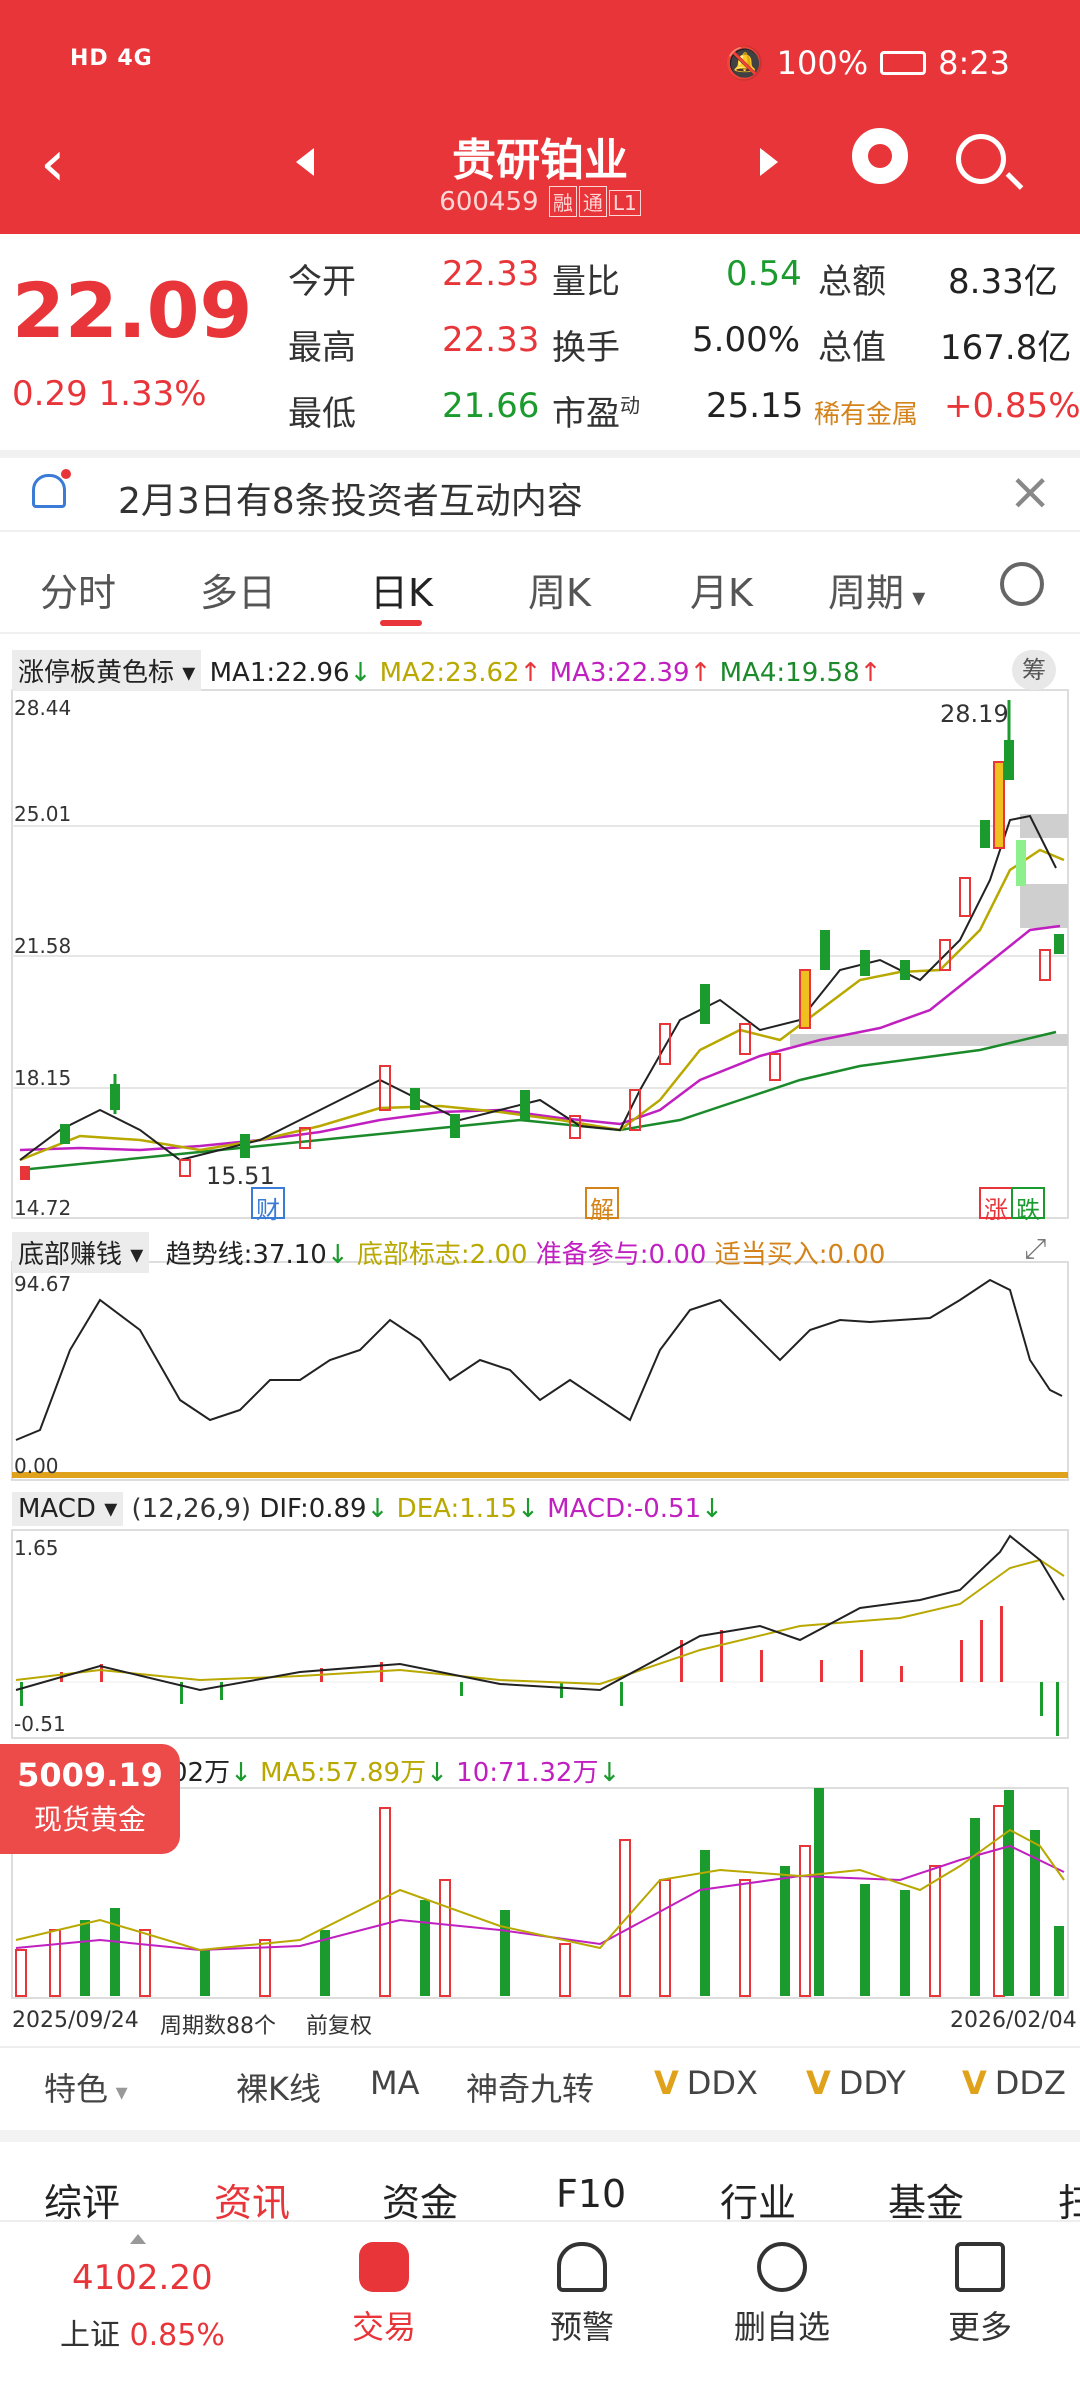  What do you see at coordinates (1044, 826) in the screenshot?
I see `resistance-band` at bounding box center [1044, 826].